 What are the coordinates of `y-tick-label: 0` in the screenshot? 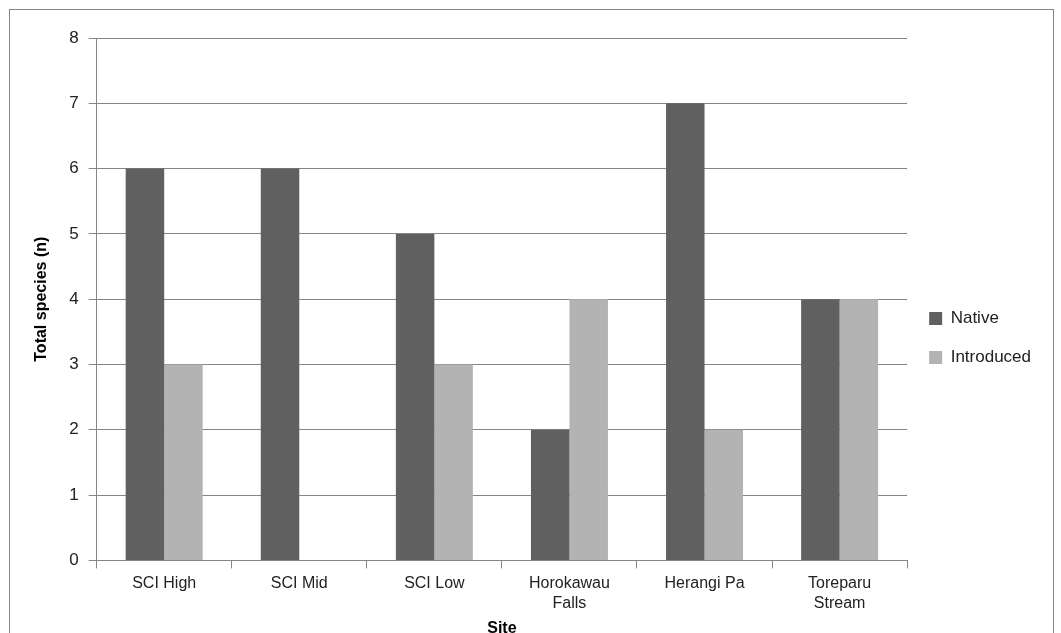 It's located at (74, 560).